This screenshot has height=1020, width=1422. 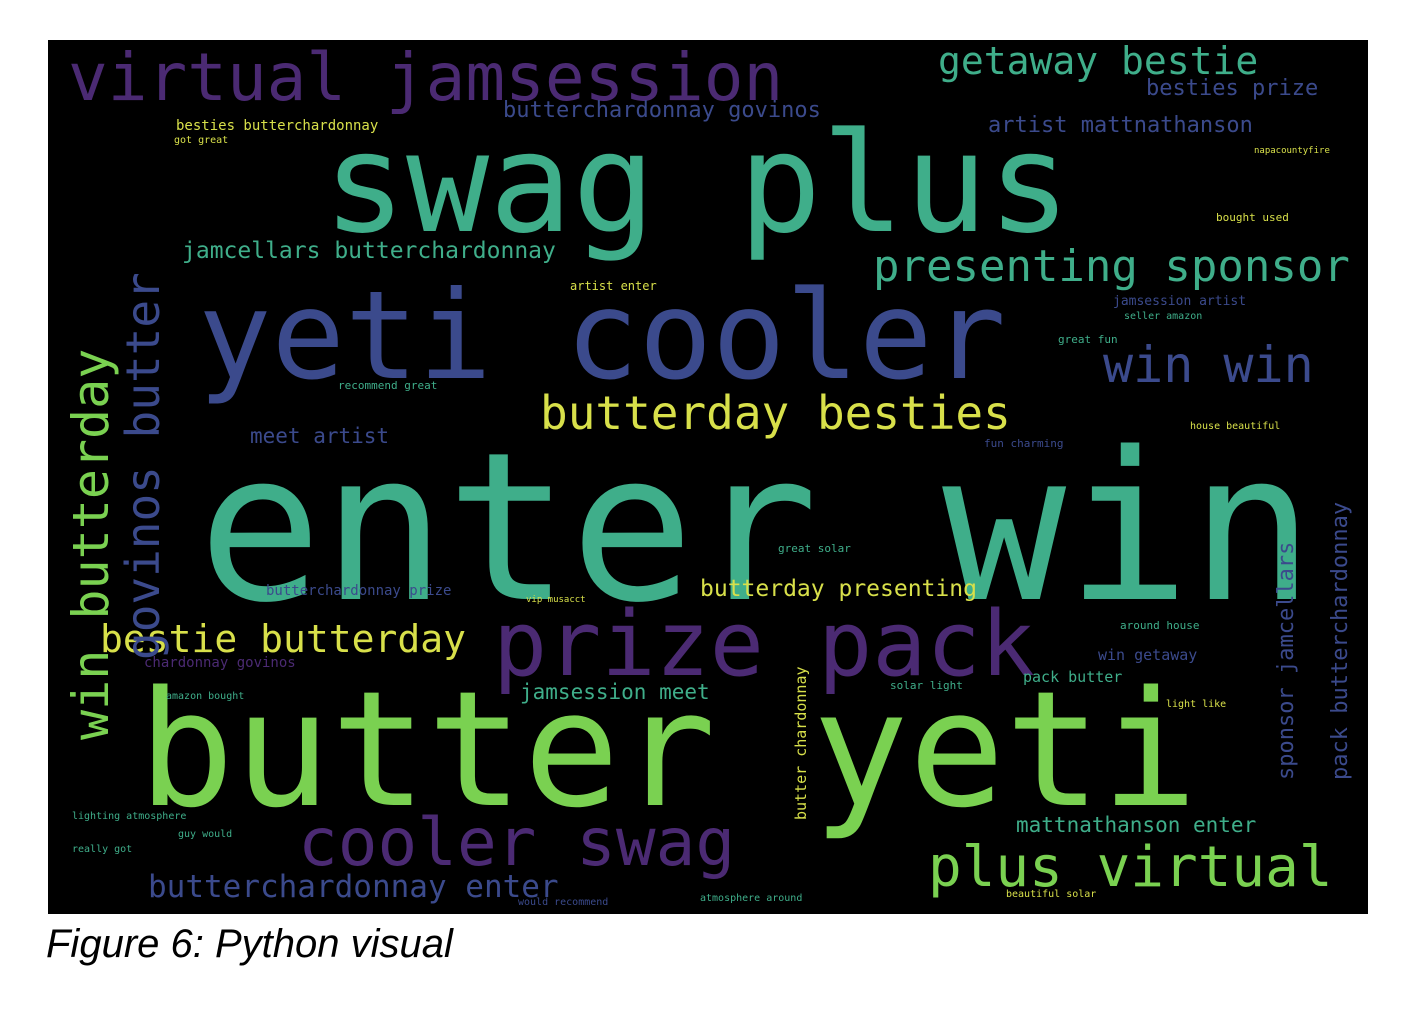 I want to click on word-chardonnay-govinos: chardonnay govinos, so click(x=220, y=663).